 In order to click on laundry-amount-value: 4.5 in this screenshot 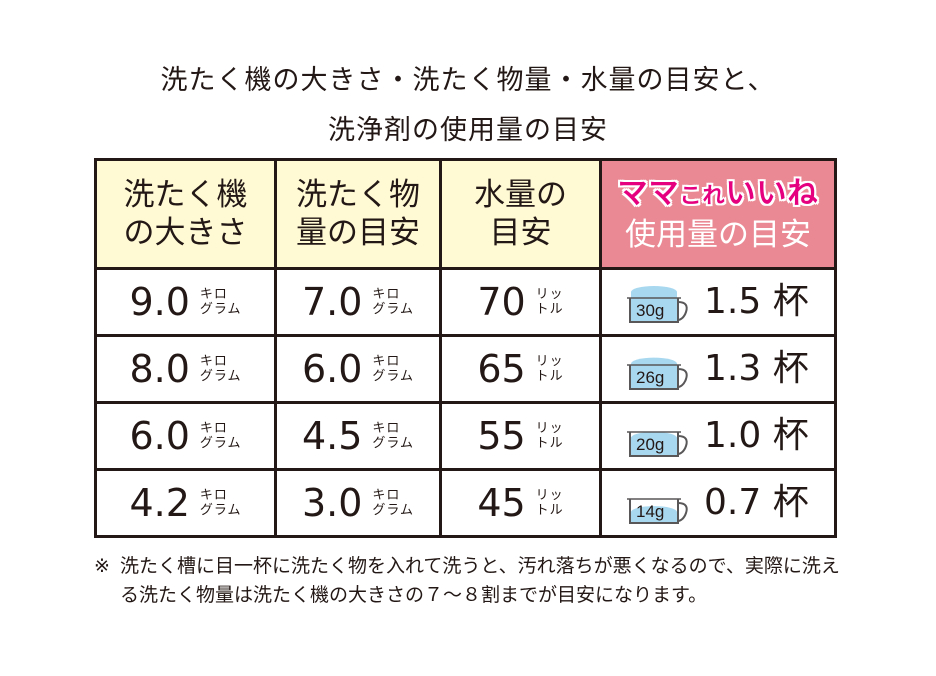, I will do `click(332, 436)`.